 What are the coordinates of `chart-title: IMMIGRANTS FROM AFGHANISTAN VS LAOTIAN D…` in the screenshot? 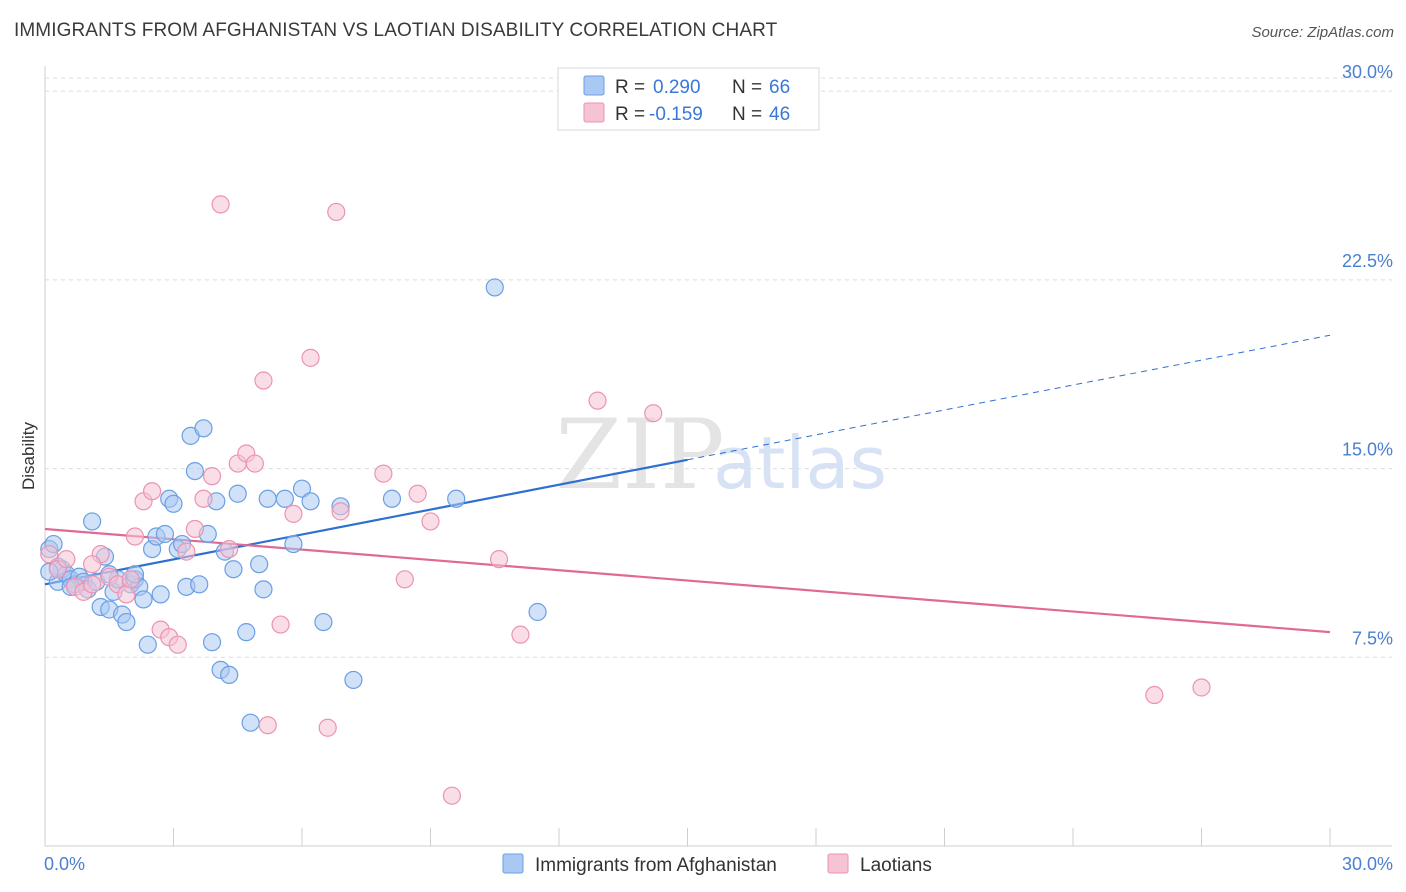 It's located at (396, 30).